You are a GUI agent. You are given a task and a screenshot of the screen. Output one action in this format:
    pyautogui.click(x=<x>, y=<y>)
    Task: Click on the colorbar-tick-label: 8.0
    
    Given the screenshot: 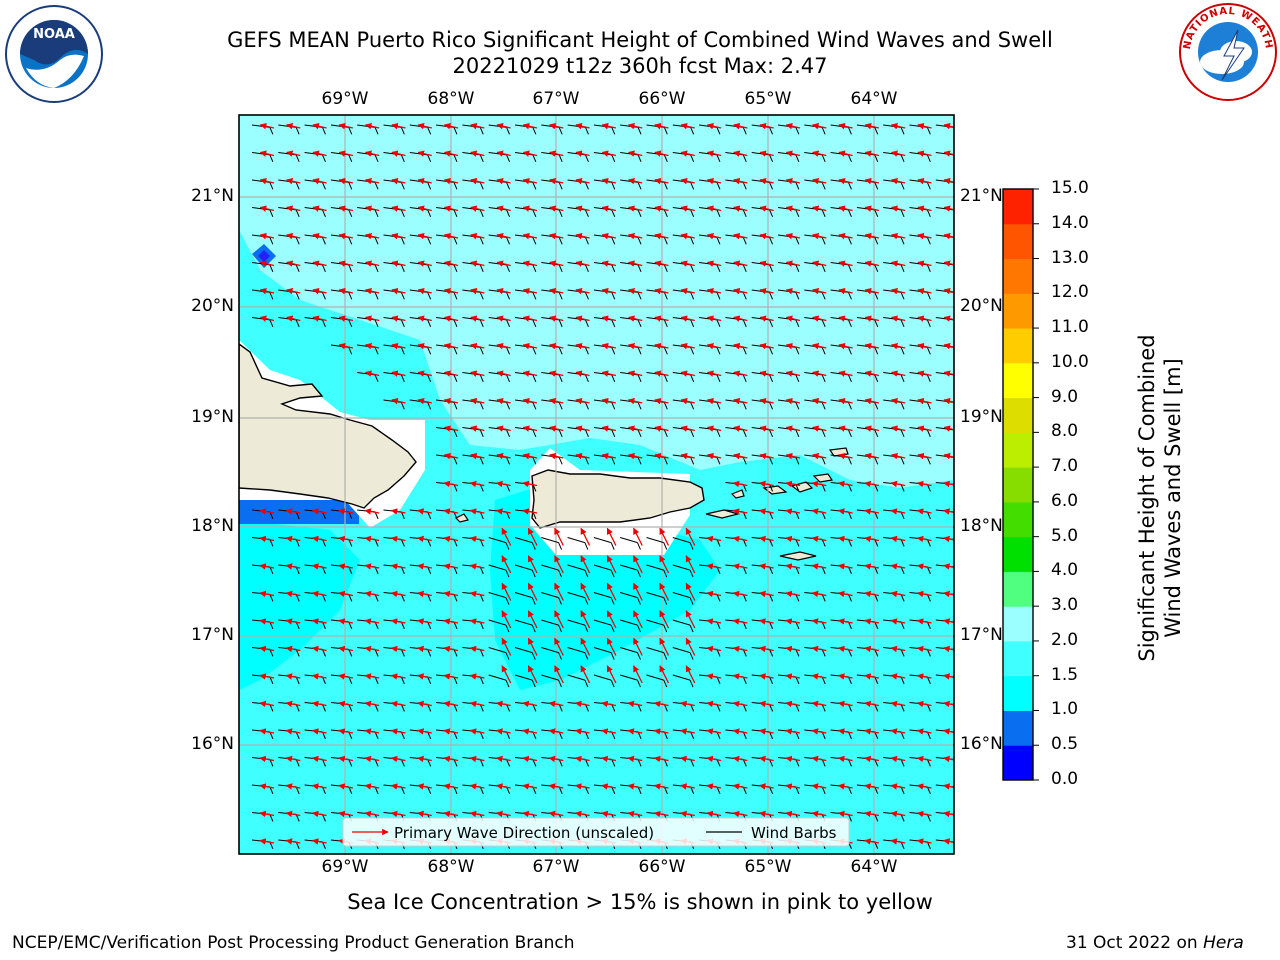 What is the action you would take?
    pyautogui.click(x=1065, y=431)
    